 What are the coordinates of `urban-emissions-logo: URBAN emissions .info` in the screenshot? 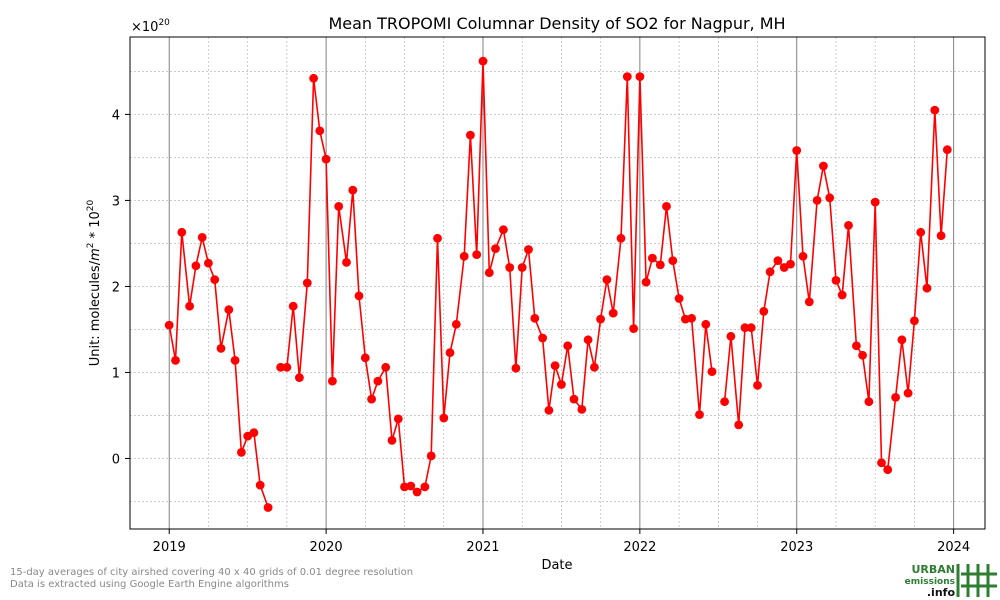 It's located at (951, 580).